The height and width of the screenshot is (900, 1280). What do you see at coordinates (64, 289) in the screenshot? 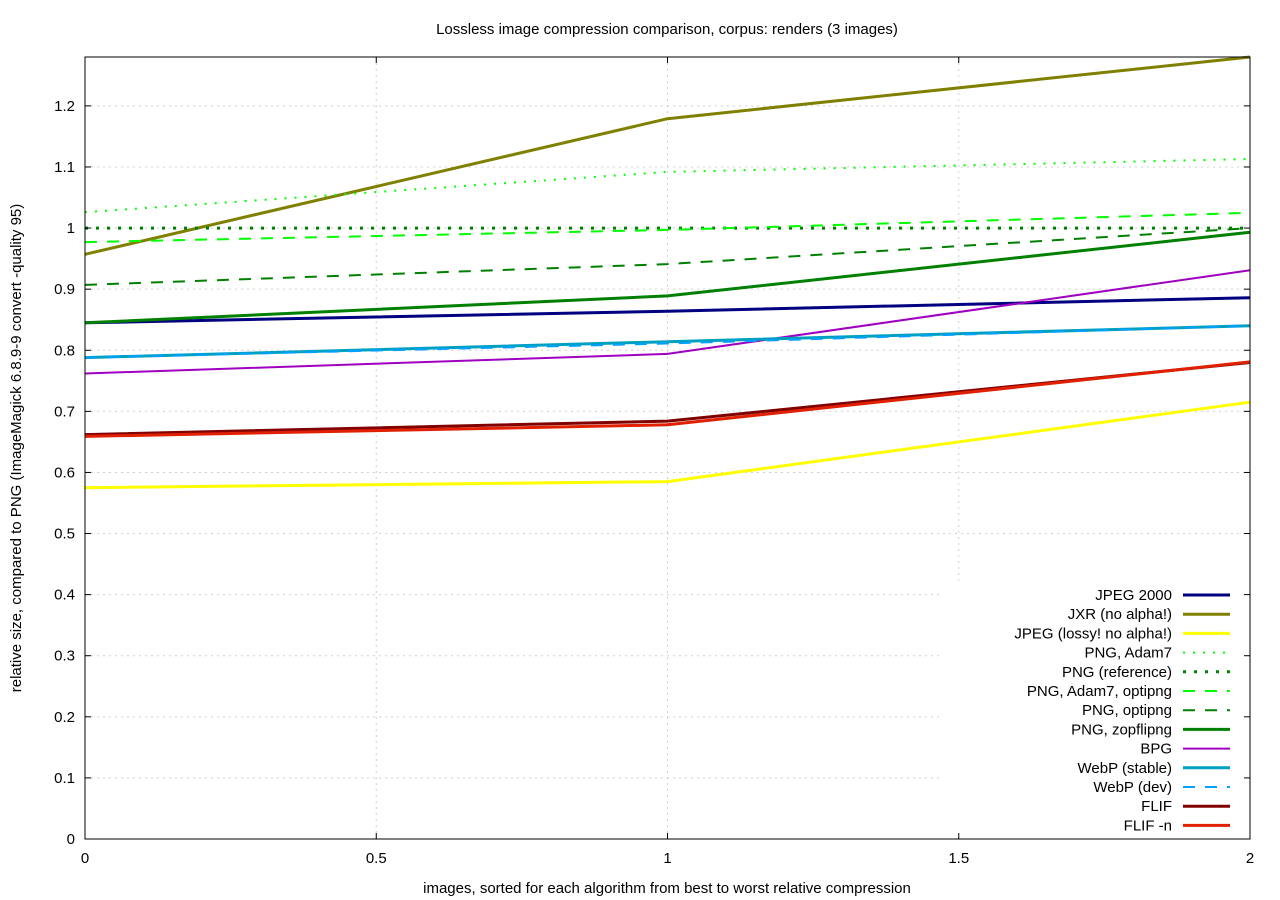
I see `y-tick-label: 0.9` at bounding box center [64, 289].